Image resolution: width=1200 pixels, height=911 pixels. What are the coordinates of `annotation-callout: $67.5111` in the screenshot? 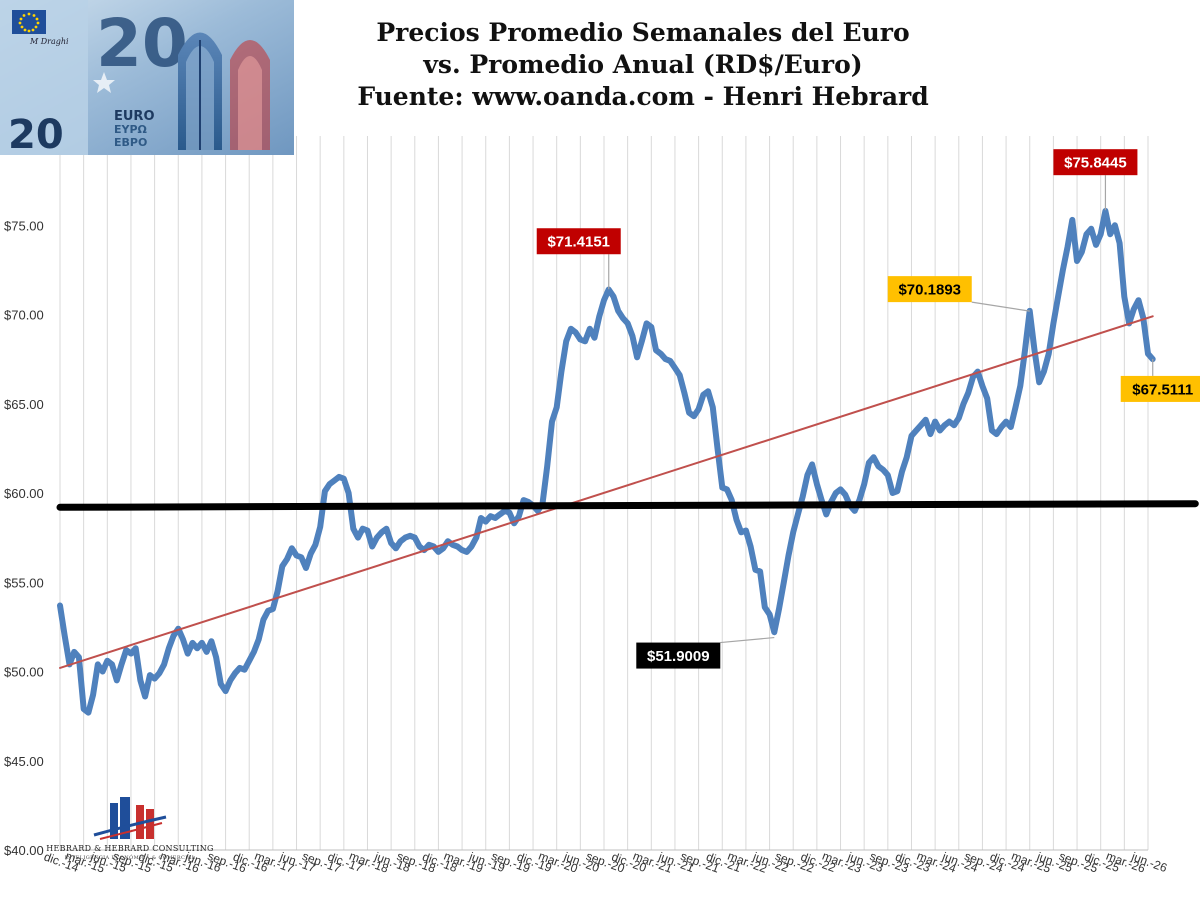 It's located at (1160, 380).